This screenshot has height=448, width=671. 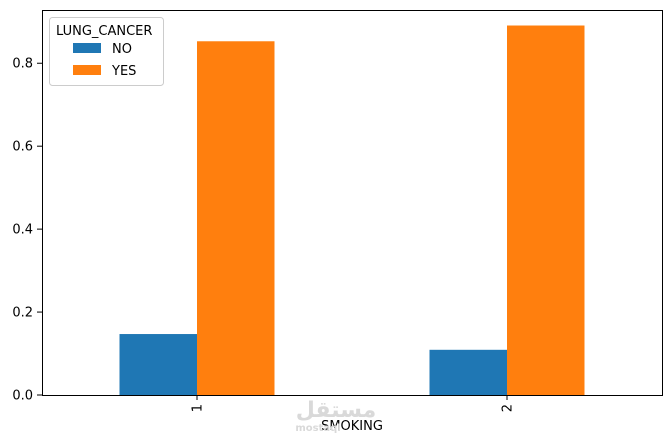 What do you see at coordinates (87, 48) in the screenshot?
I see `legend-swatch-no` at bounding box center [87, 48].